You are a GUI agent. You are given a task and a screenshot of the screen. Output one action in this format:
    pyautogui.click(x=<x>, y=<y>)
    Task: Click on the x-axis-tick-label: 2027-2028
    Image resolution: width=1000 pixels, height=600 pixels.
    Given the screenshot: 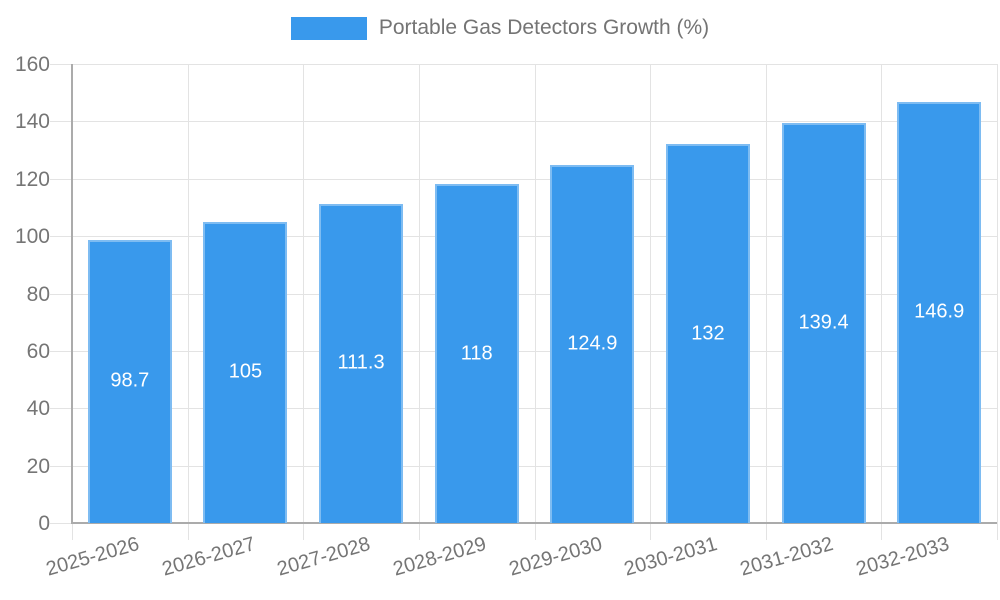 What is the action you would take?
    pyautogui.click(x=324, y=557)
    